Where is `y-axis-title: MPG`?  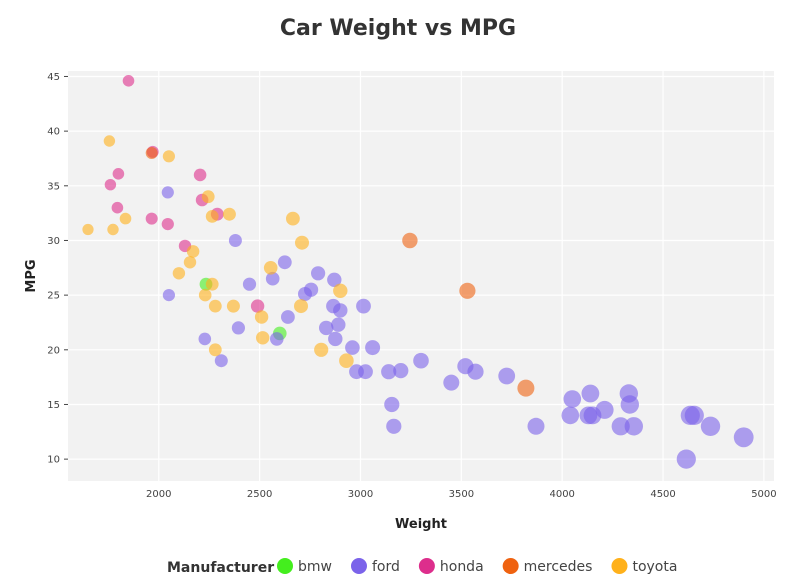 y-axis-title: MPG is located at coordinates (31, 275).